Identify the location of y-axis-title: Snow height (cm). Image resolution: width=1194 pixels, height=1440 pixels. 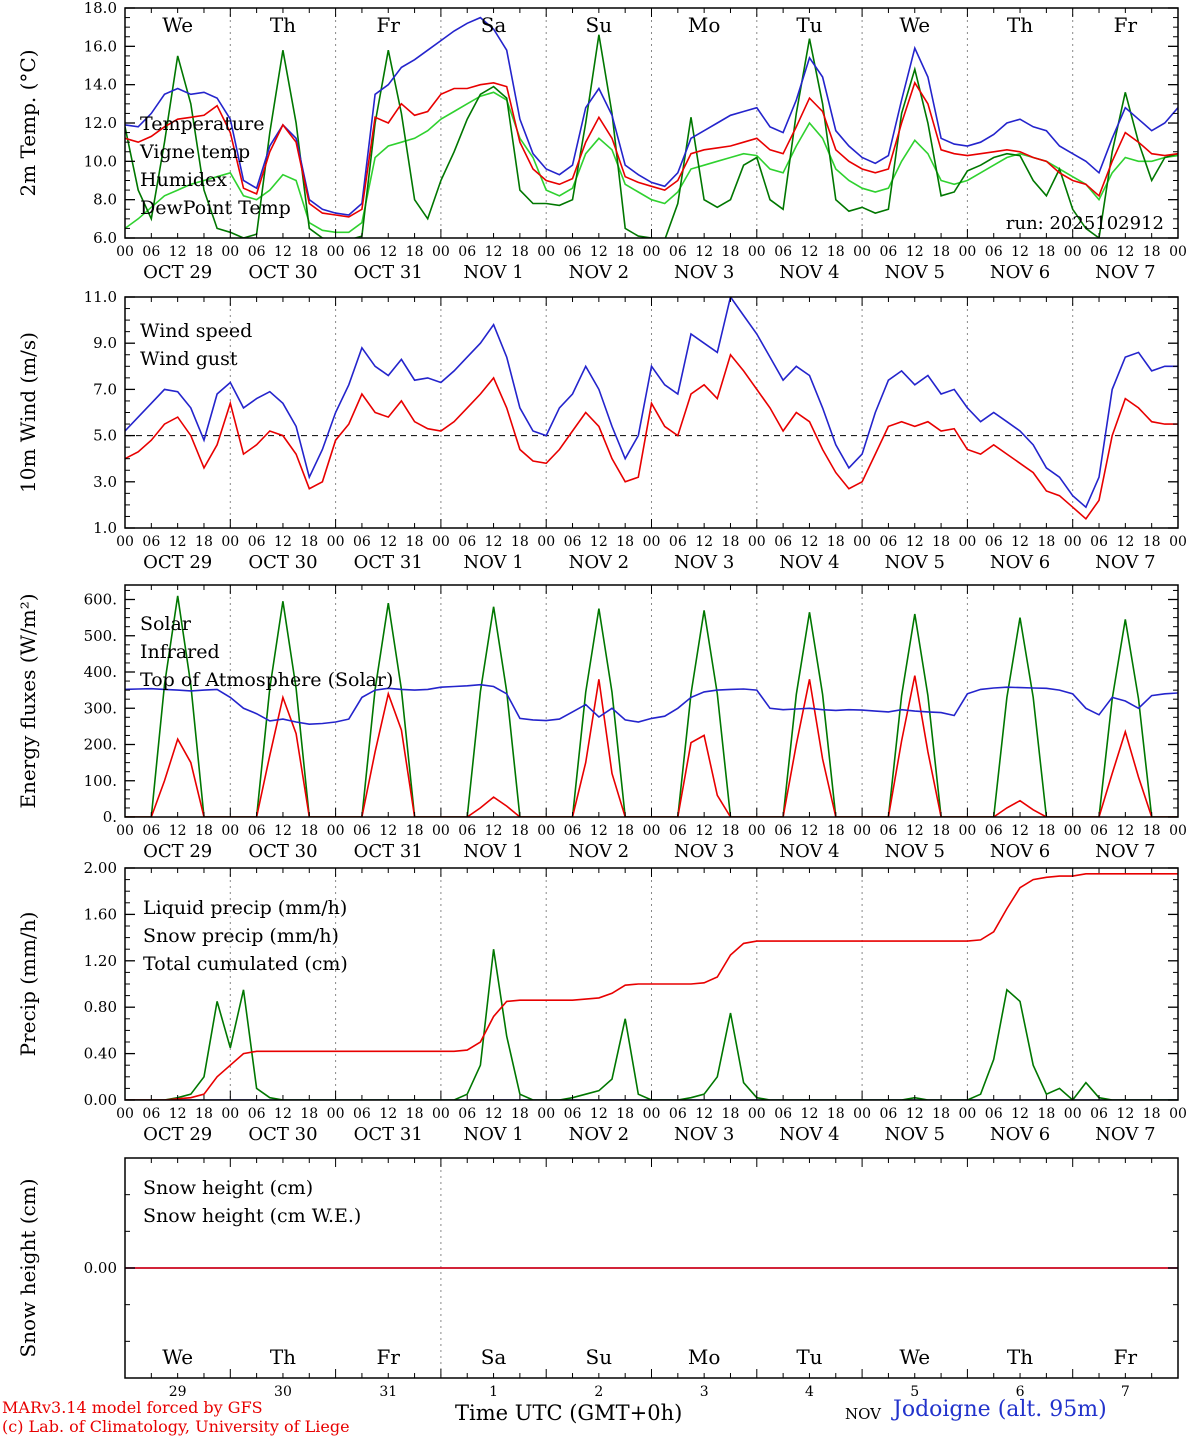
(28, 1267).